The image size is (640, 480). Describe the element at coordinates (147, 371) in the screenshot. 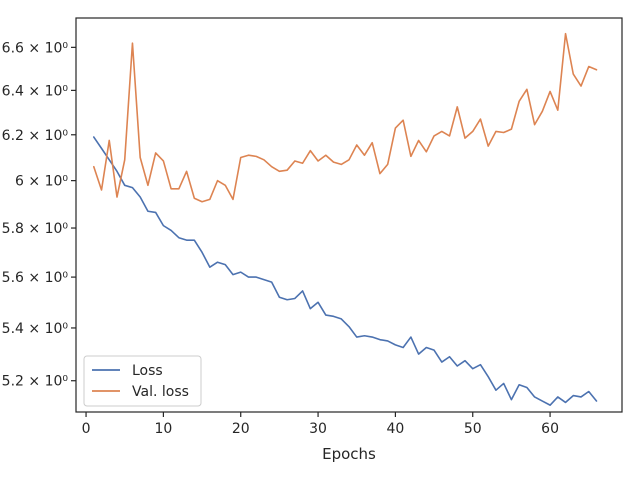

I see `legend-label: Loss` at that location.